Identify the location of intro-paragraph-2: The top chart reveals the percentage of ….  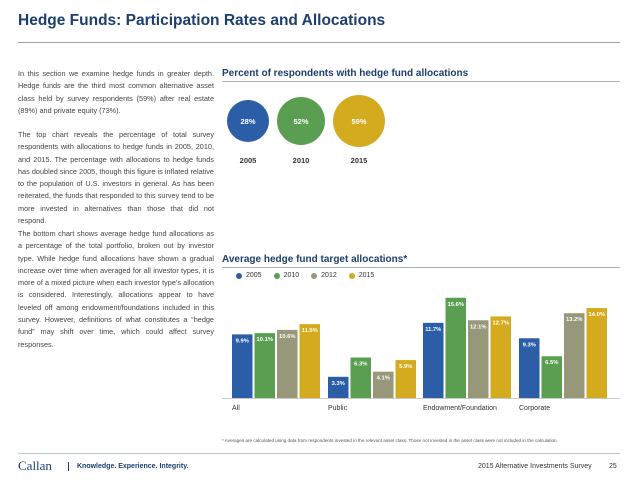
(116, 178).